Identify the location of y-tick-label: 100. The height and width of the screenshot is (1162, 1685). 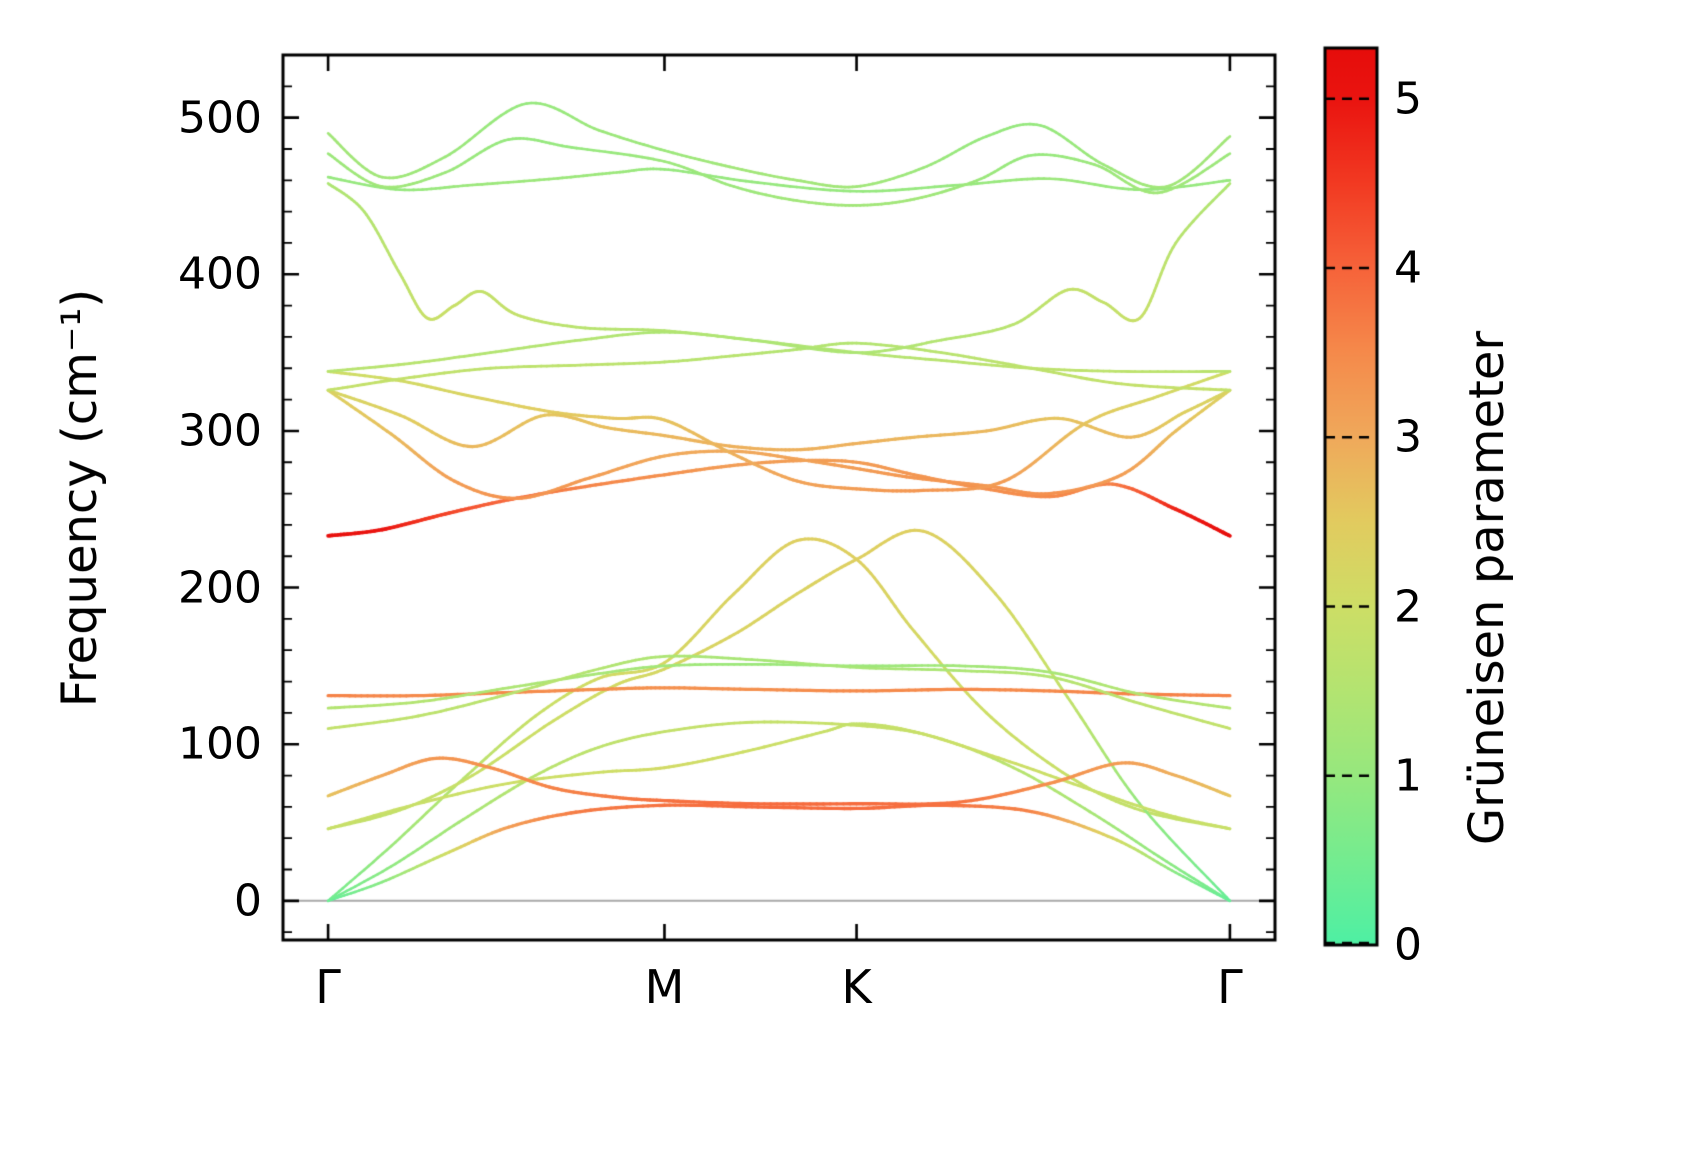
(220, 744).